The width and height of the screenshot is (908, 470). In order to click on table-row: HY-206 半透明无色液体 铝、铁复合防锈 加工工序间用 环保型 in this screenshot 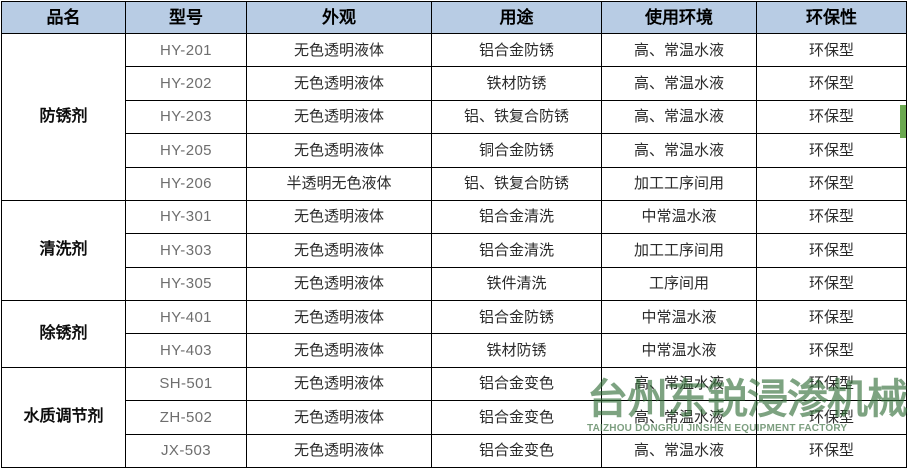, I will do `click(454, 183)`.